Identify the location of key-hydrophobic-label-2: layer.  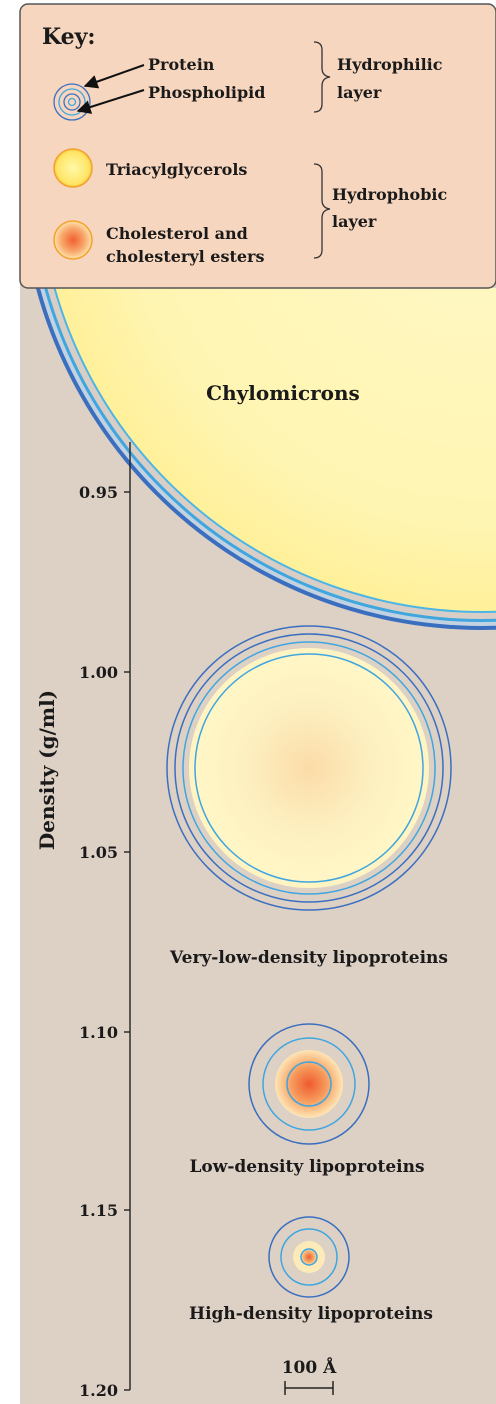
(354, 221).